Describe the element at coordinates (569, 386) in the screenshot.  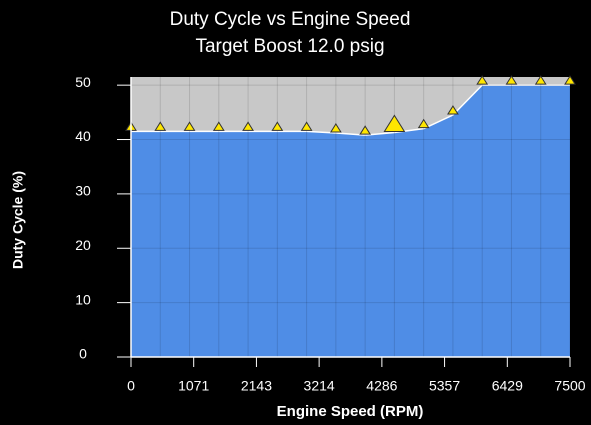
I see `x-tick-label: 7500` at that location.